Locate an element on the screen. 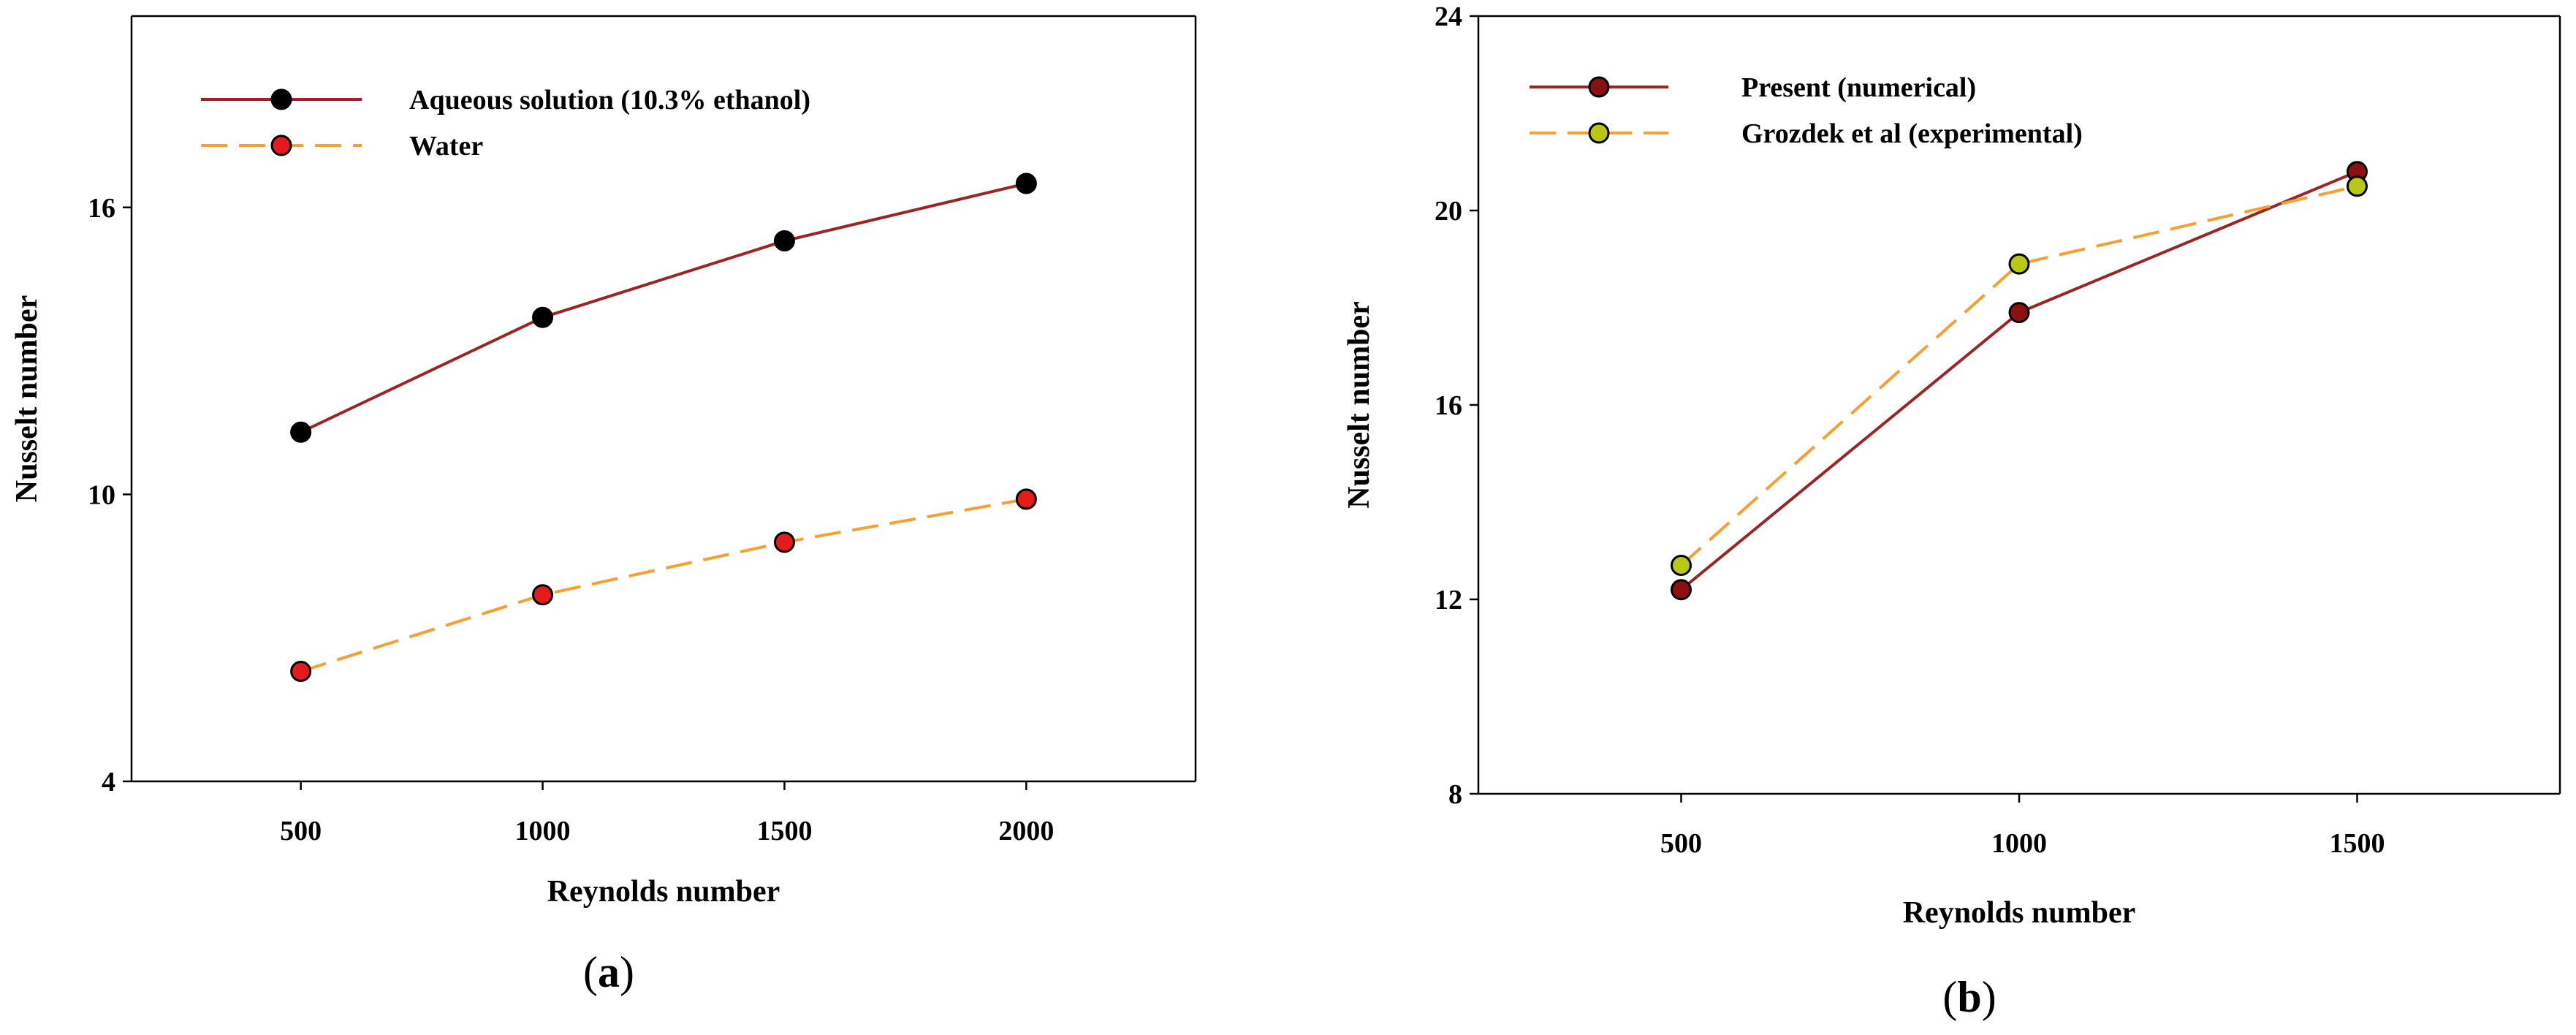 This screenshot has height=1035, width=2576. y-tick-label: 20 is located at coordinates (1449, 211).